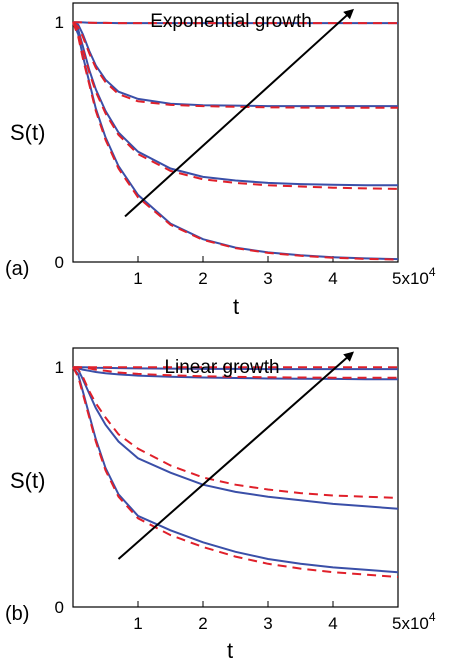 This screenshot has height=662, width=455. I want to click on panel-label: (b), so click(17, 614).